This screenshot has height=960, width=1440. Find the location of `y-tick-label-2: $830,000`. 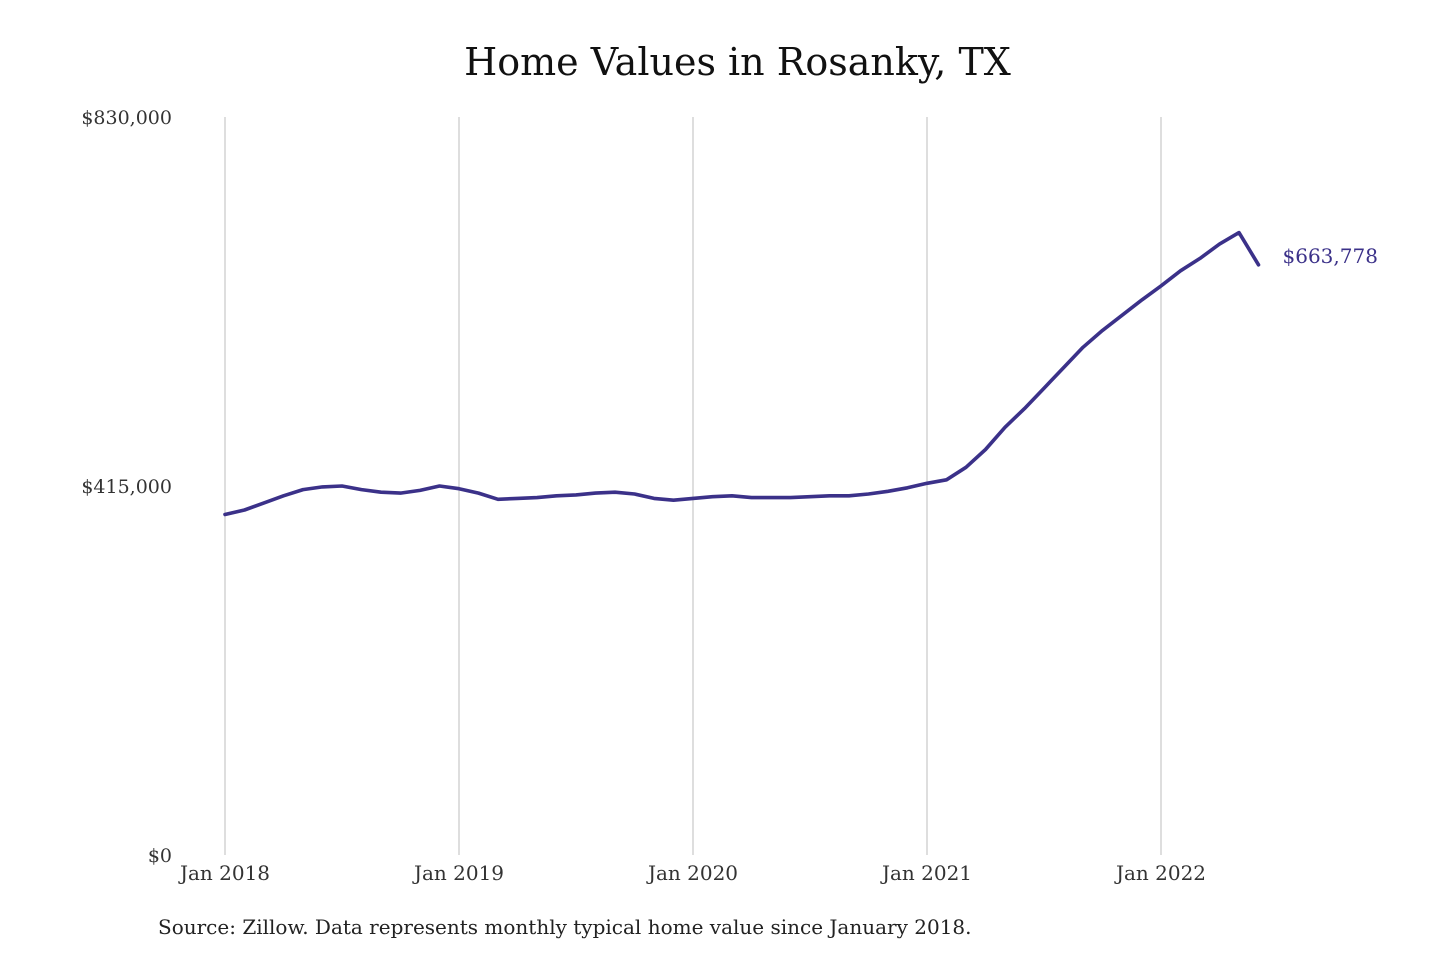

y-tick-label-2: $830,000 is located at coordinates (126, 118).